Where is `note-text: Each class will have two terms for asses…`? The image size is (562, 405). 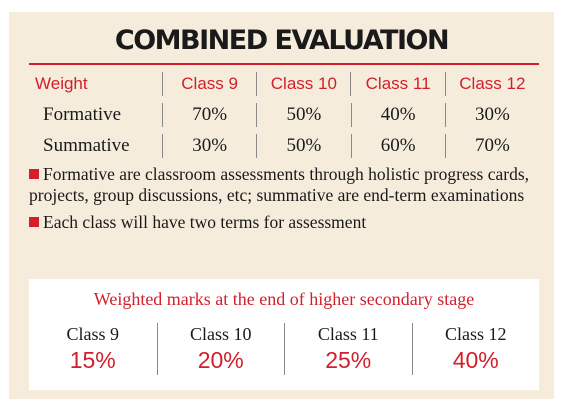 note-text: Each class will have two terms for asses… is located at coordinates (205, 222).